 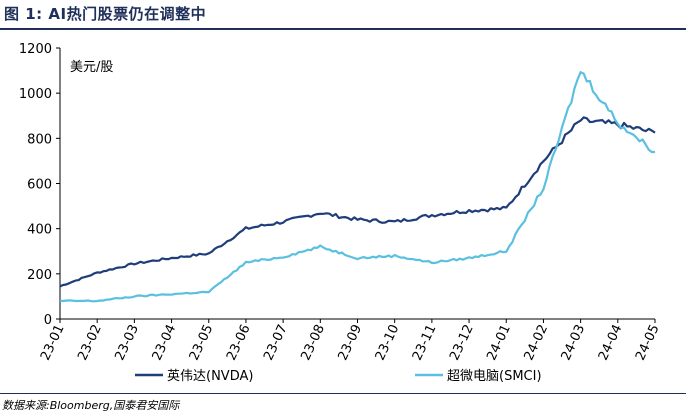 I want to click on y-tick-label: 1200, so click(x=35, y=49).